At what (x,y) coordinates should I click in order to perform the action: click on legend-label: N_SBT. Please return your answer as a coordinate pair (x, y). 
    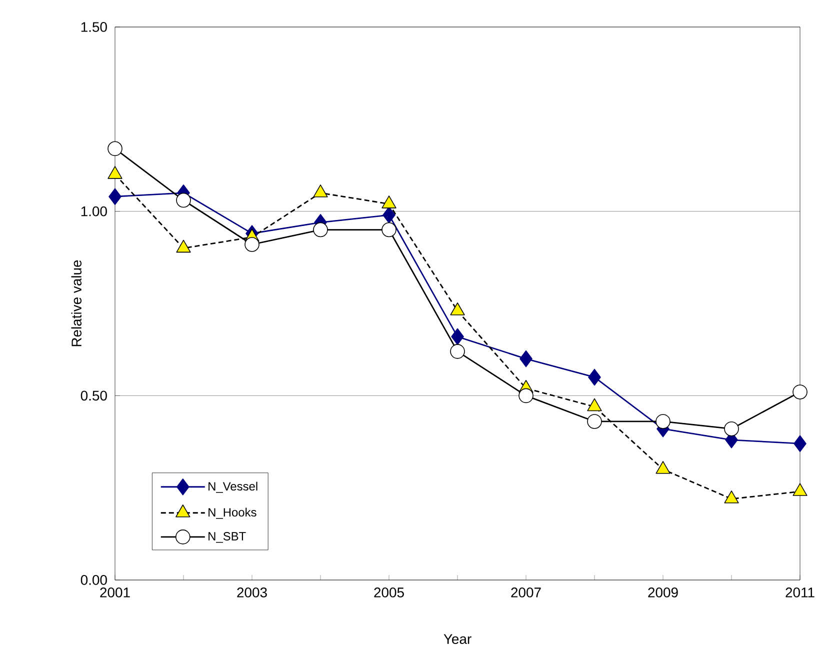
    Looking at the image, I should click on (227, 537).